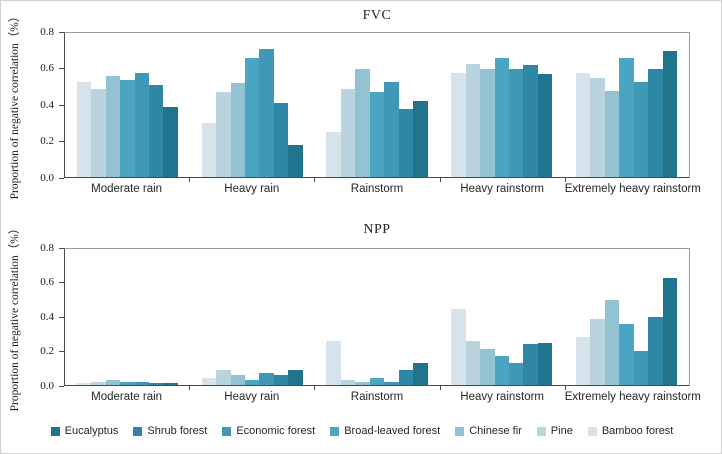 The height and width of the screenshot is (454, 722). What do you see at coordinates (637, 431) in the screenshot?
I see `legend-label: Bamboo forest` at bounding box center [637, 431].